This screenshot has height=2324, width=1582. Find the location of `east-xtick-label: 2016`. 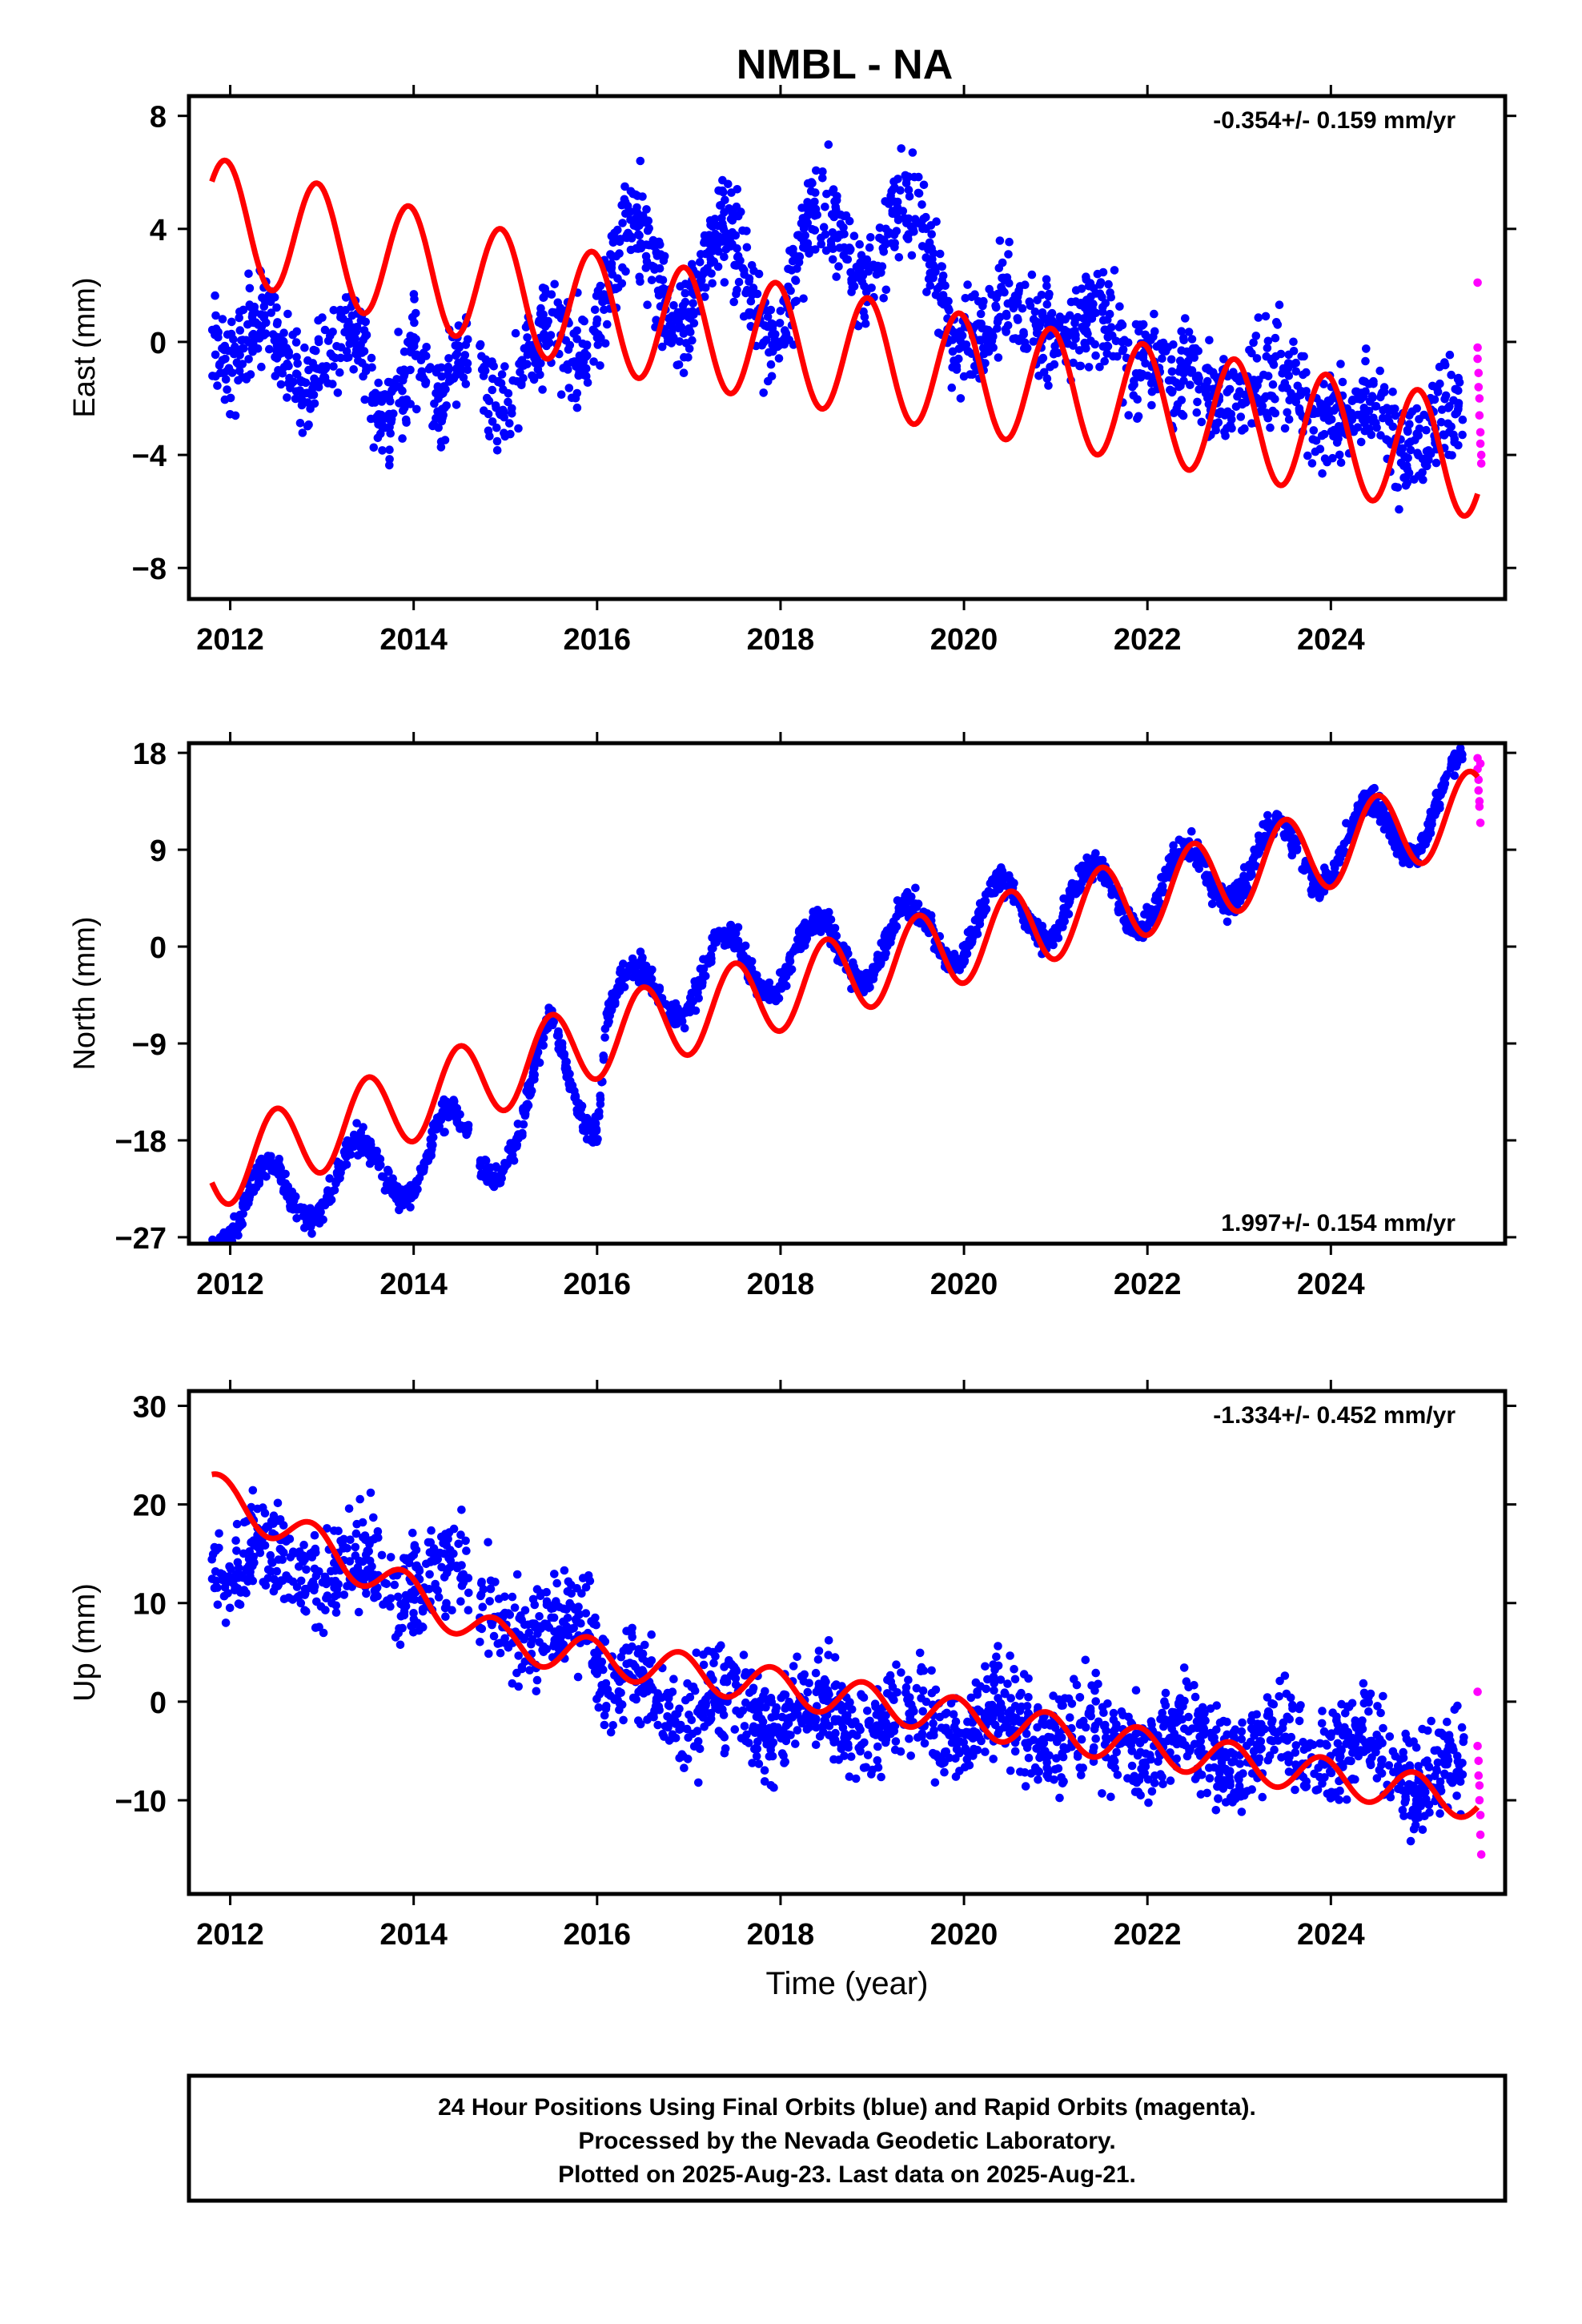

east-xtick-label: 2016 is located at coordinates (598, 640).